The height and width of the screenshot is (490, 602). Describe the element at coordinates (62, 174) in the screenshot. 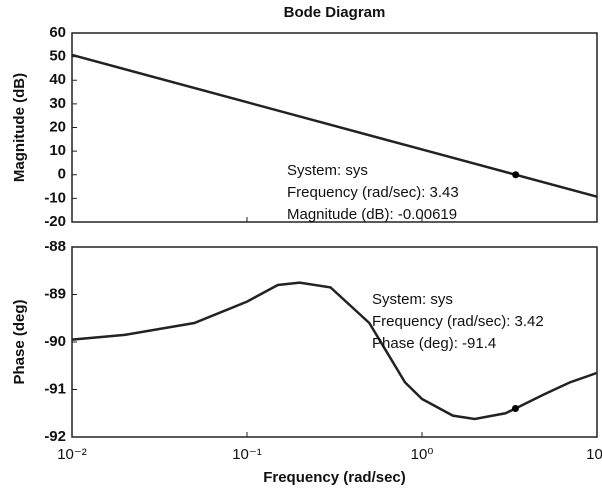

I see `y-tick-label: 0` at that location.